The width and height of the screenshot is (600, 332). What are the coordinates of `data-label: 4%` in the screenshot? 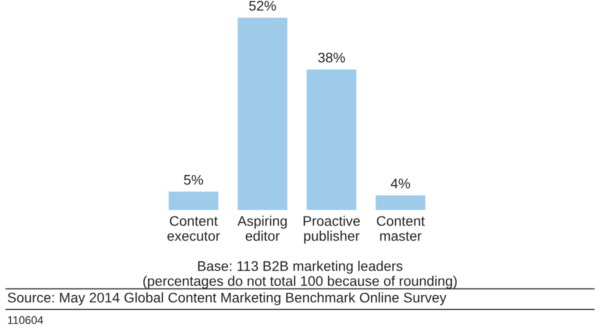 It's located at (400, 183).